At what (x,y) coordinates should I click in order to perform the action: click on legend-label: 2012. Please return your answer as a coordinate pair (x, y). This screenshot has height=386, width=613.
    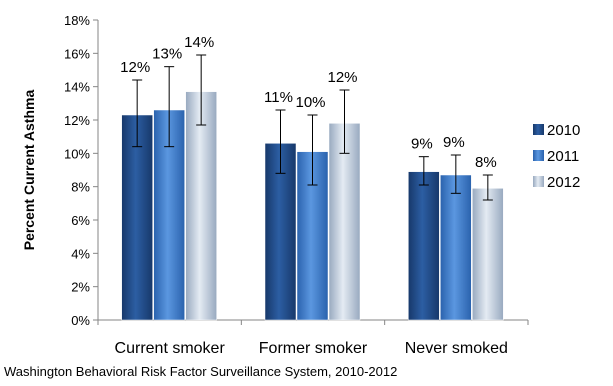
    Looking at the image, I should click on (563, 182).